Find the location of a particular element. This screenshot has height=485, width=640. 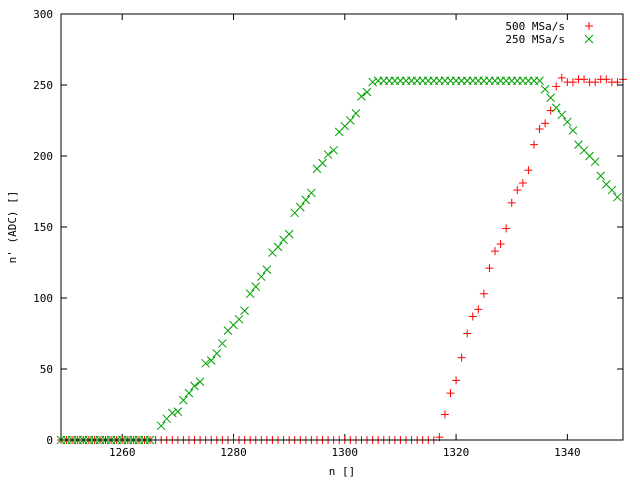

y-tick-label: 250 is located at coordinates (43, 85).